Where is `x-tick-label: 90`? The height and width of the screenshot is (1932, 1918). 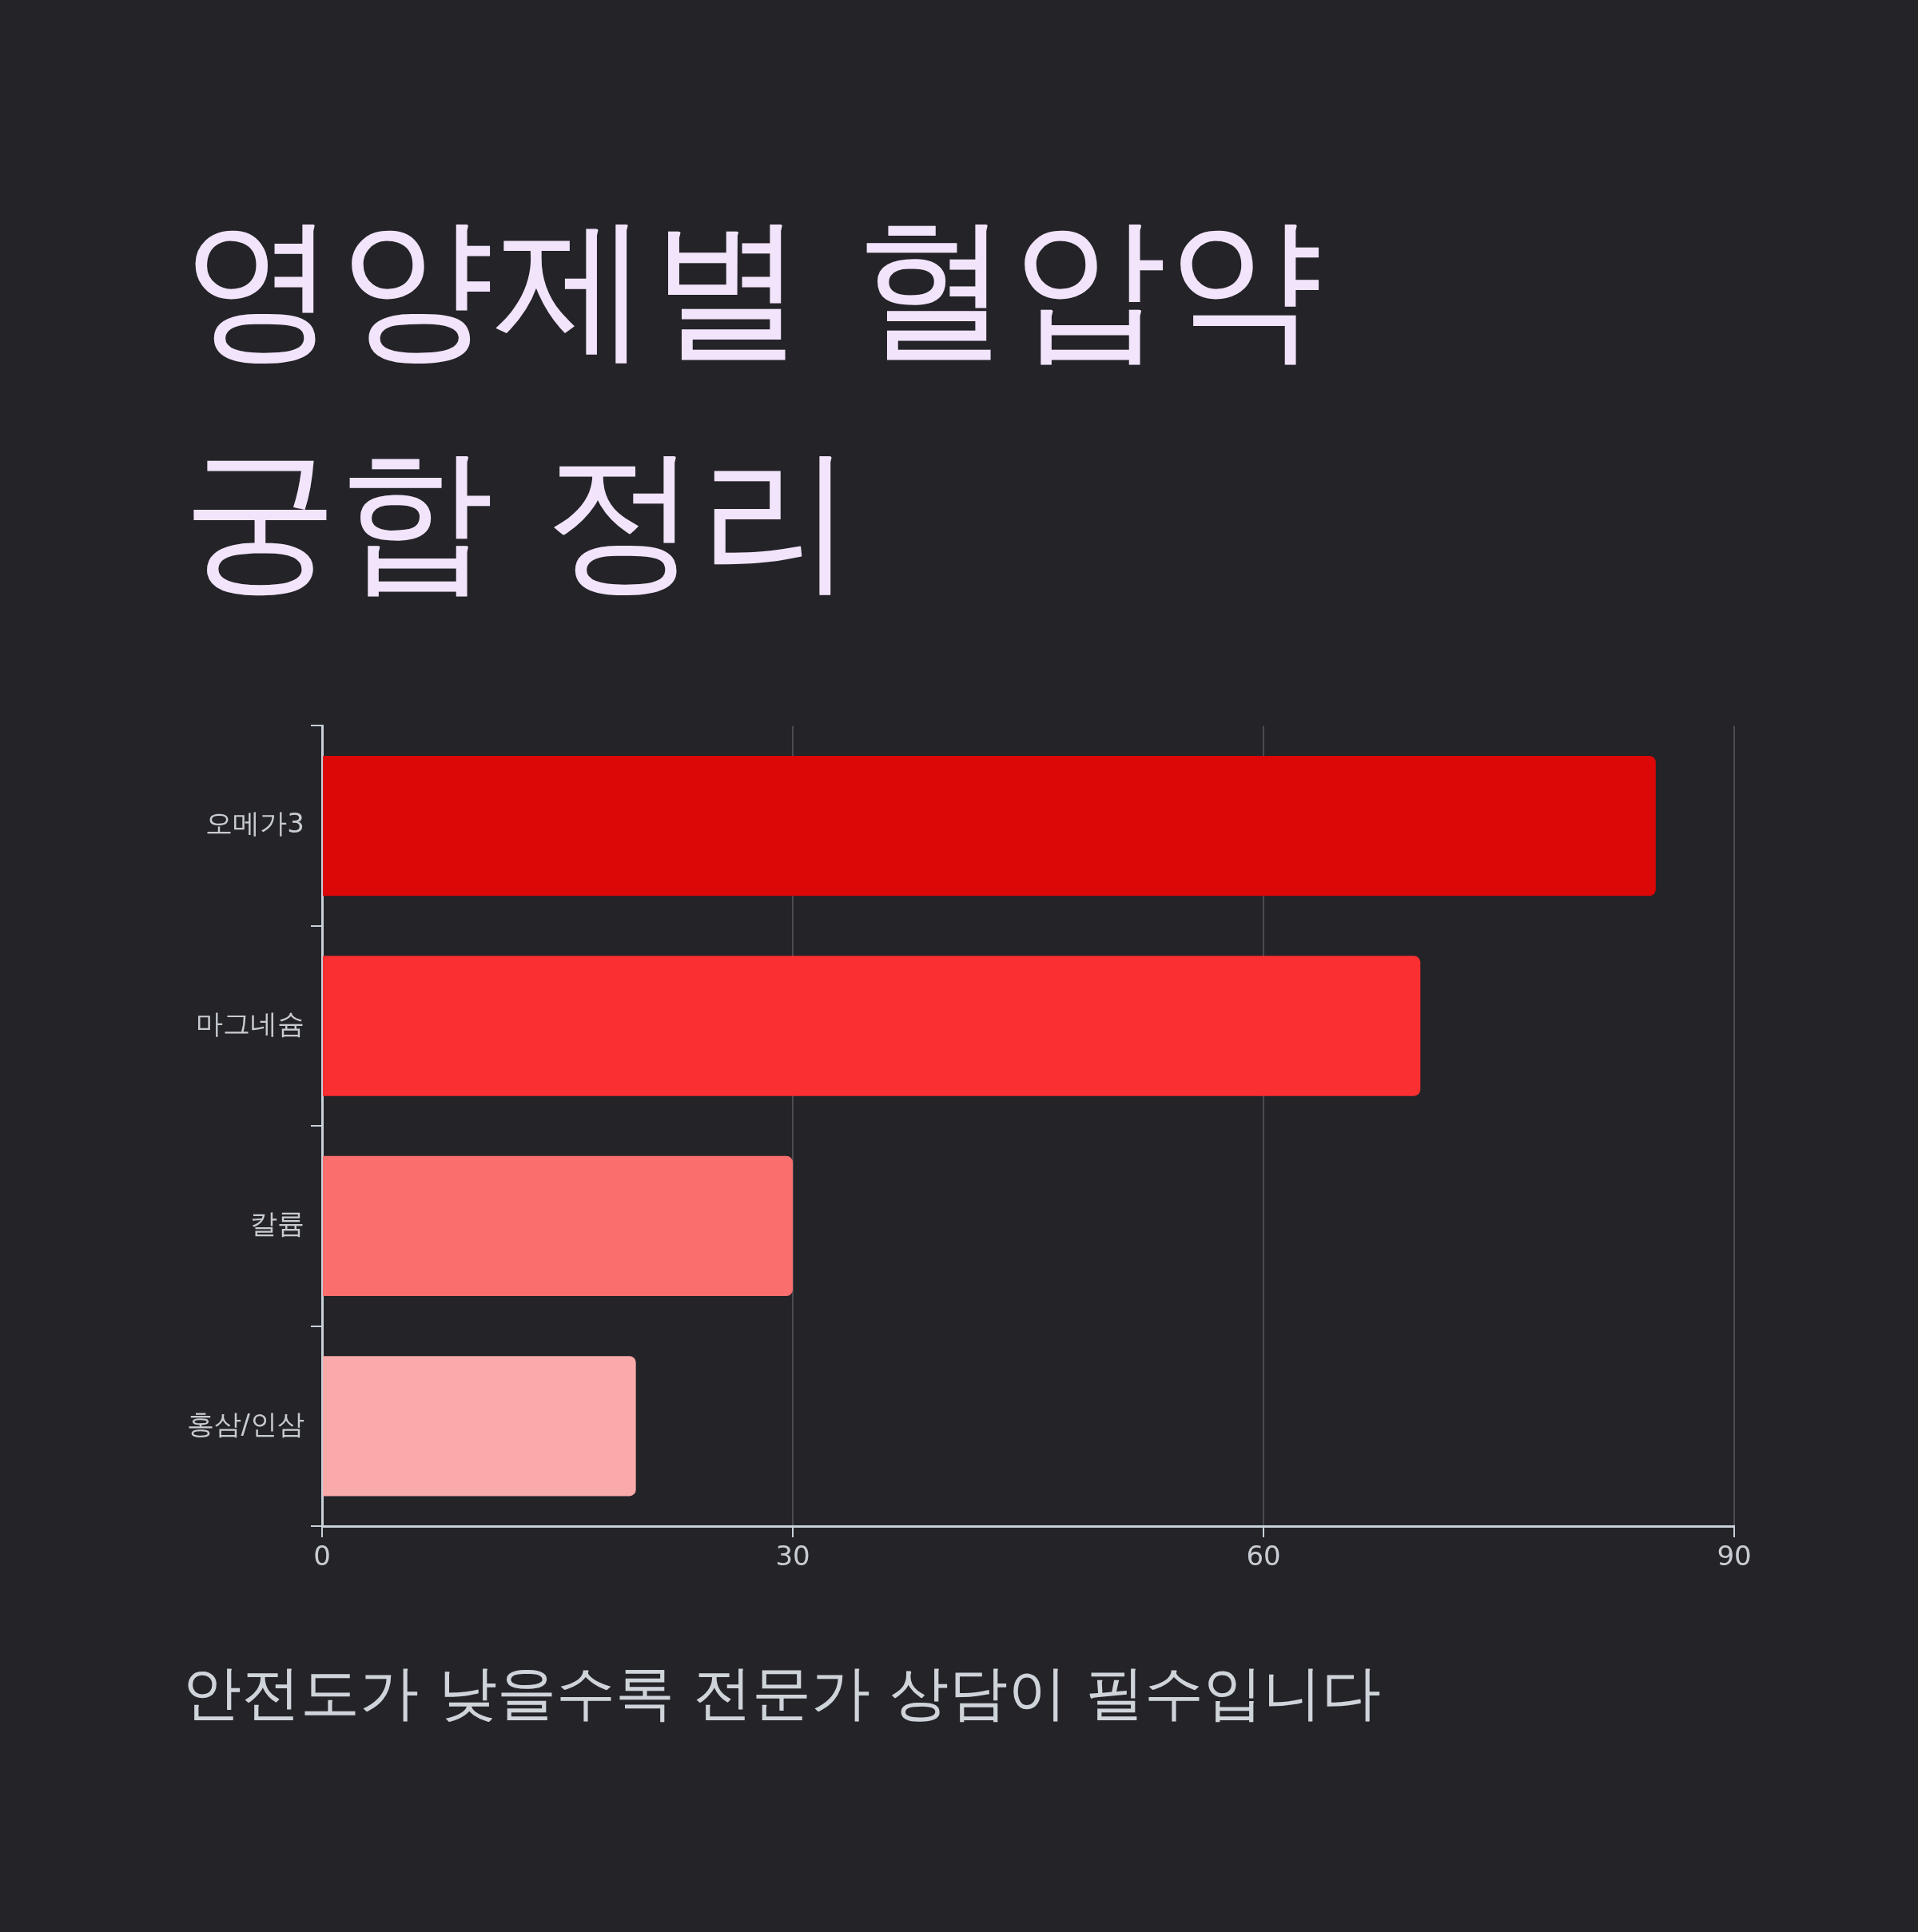 x-tick-label: 90 is located at coordinates (1734, 1556).